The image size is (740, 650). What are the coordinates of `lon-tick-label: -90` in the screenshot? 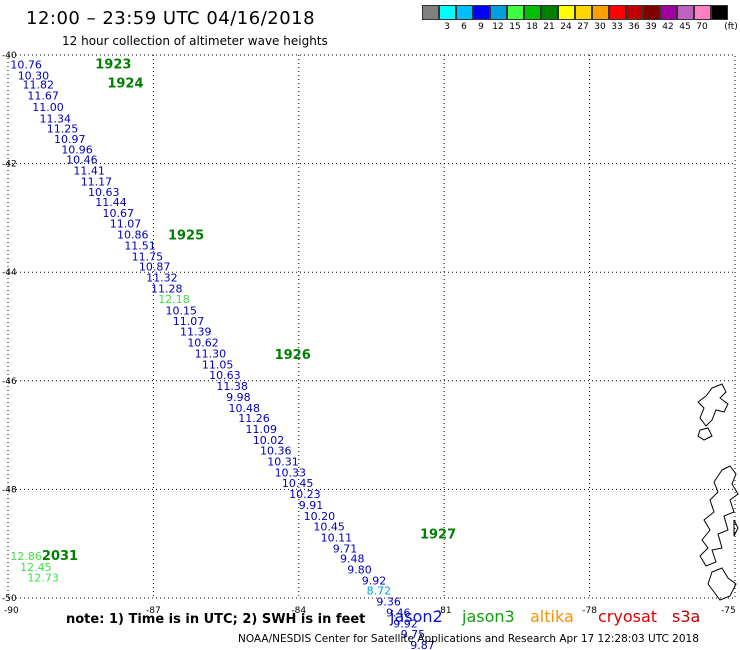 It's located at (11, 611).